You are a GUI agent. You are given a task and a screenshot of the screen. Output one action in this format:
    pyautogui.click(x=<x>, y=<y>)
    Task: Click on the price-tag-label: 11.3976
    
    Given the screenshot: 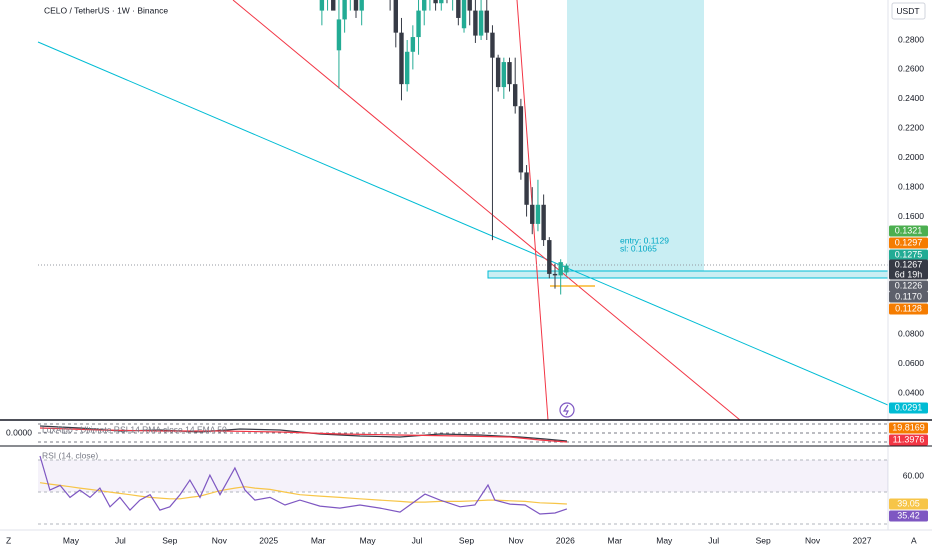 What is the action you would take?
    pyautogui.click(x=909, y=439)
    